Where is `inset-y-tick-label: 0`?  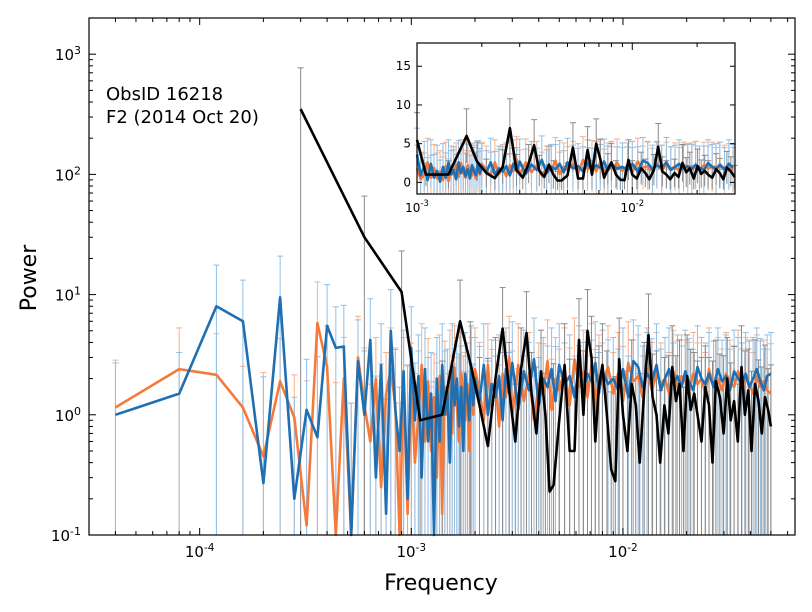 inset-y-tick-label: 0 is located at coordinates (407, 182).